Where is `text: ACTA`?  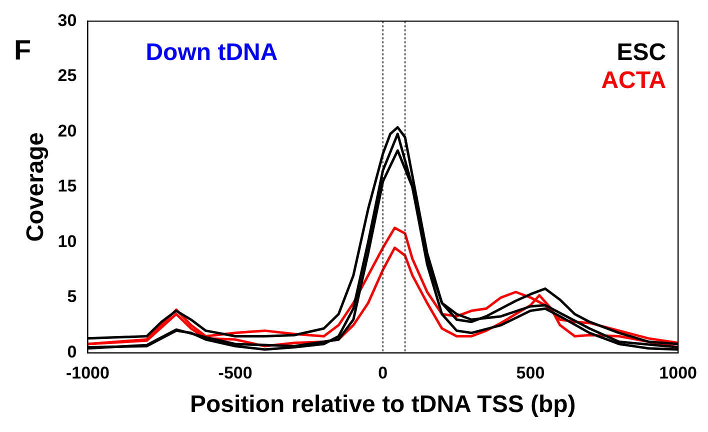 text: ACTA is located at coordinates (633, 80).